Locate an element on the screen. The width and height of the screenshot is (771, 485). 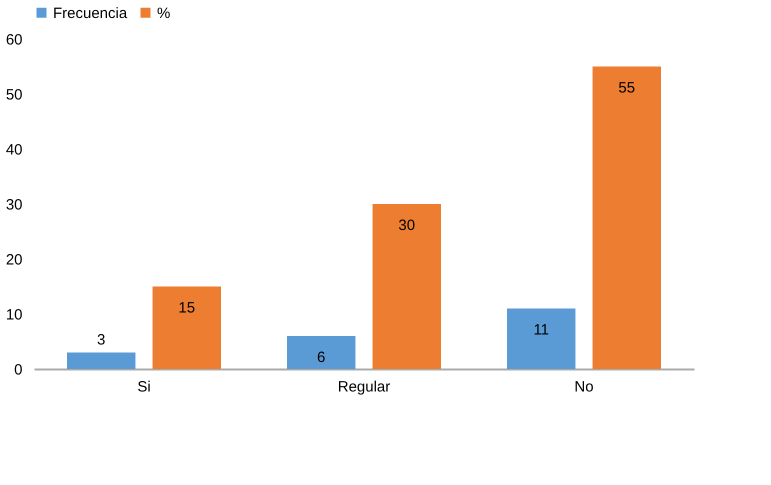
y-tick-label: 60 is located at coordinates (14, 40).